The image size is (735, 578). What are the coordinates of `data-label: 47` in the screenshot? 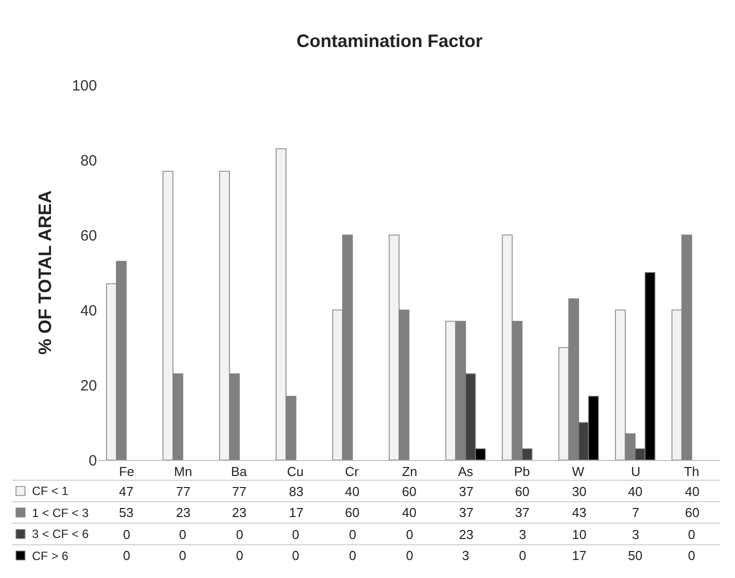 It's located at (126, 491).